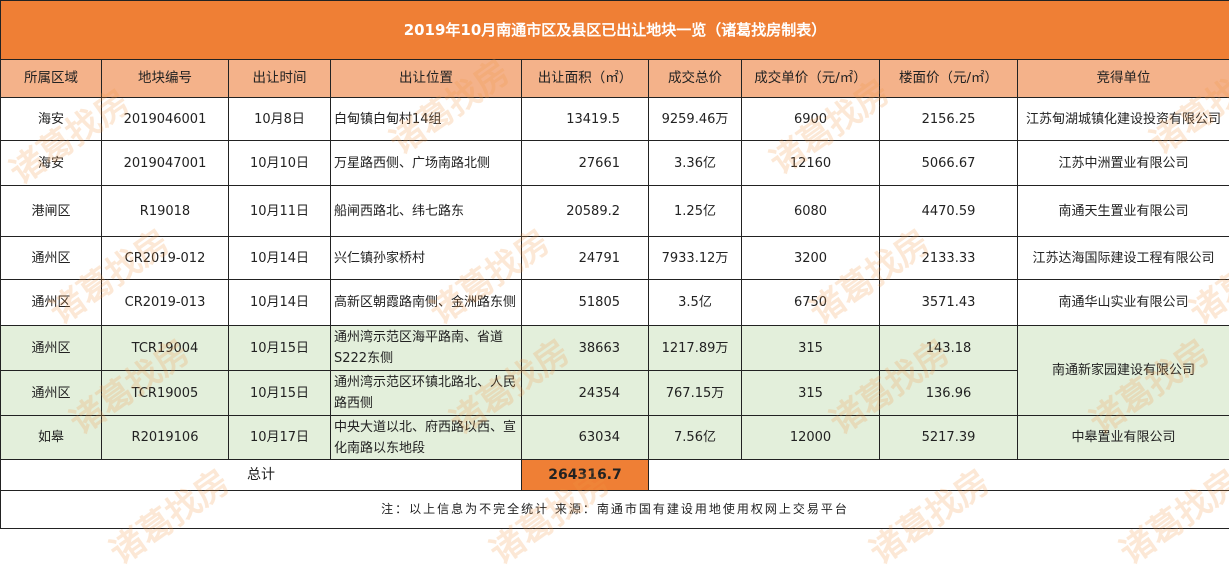 The image size is (1229, 574). Describe the element at coordinates (811, 211) in the screenshot. I see `cell-unit: 6080` at that location.